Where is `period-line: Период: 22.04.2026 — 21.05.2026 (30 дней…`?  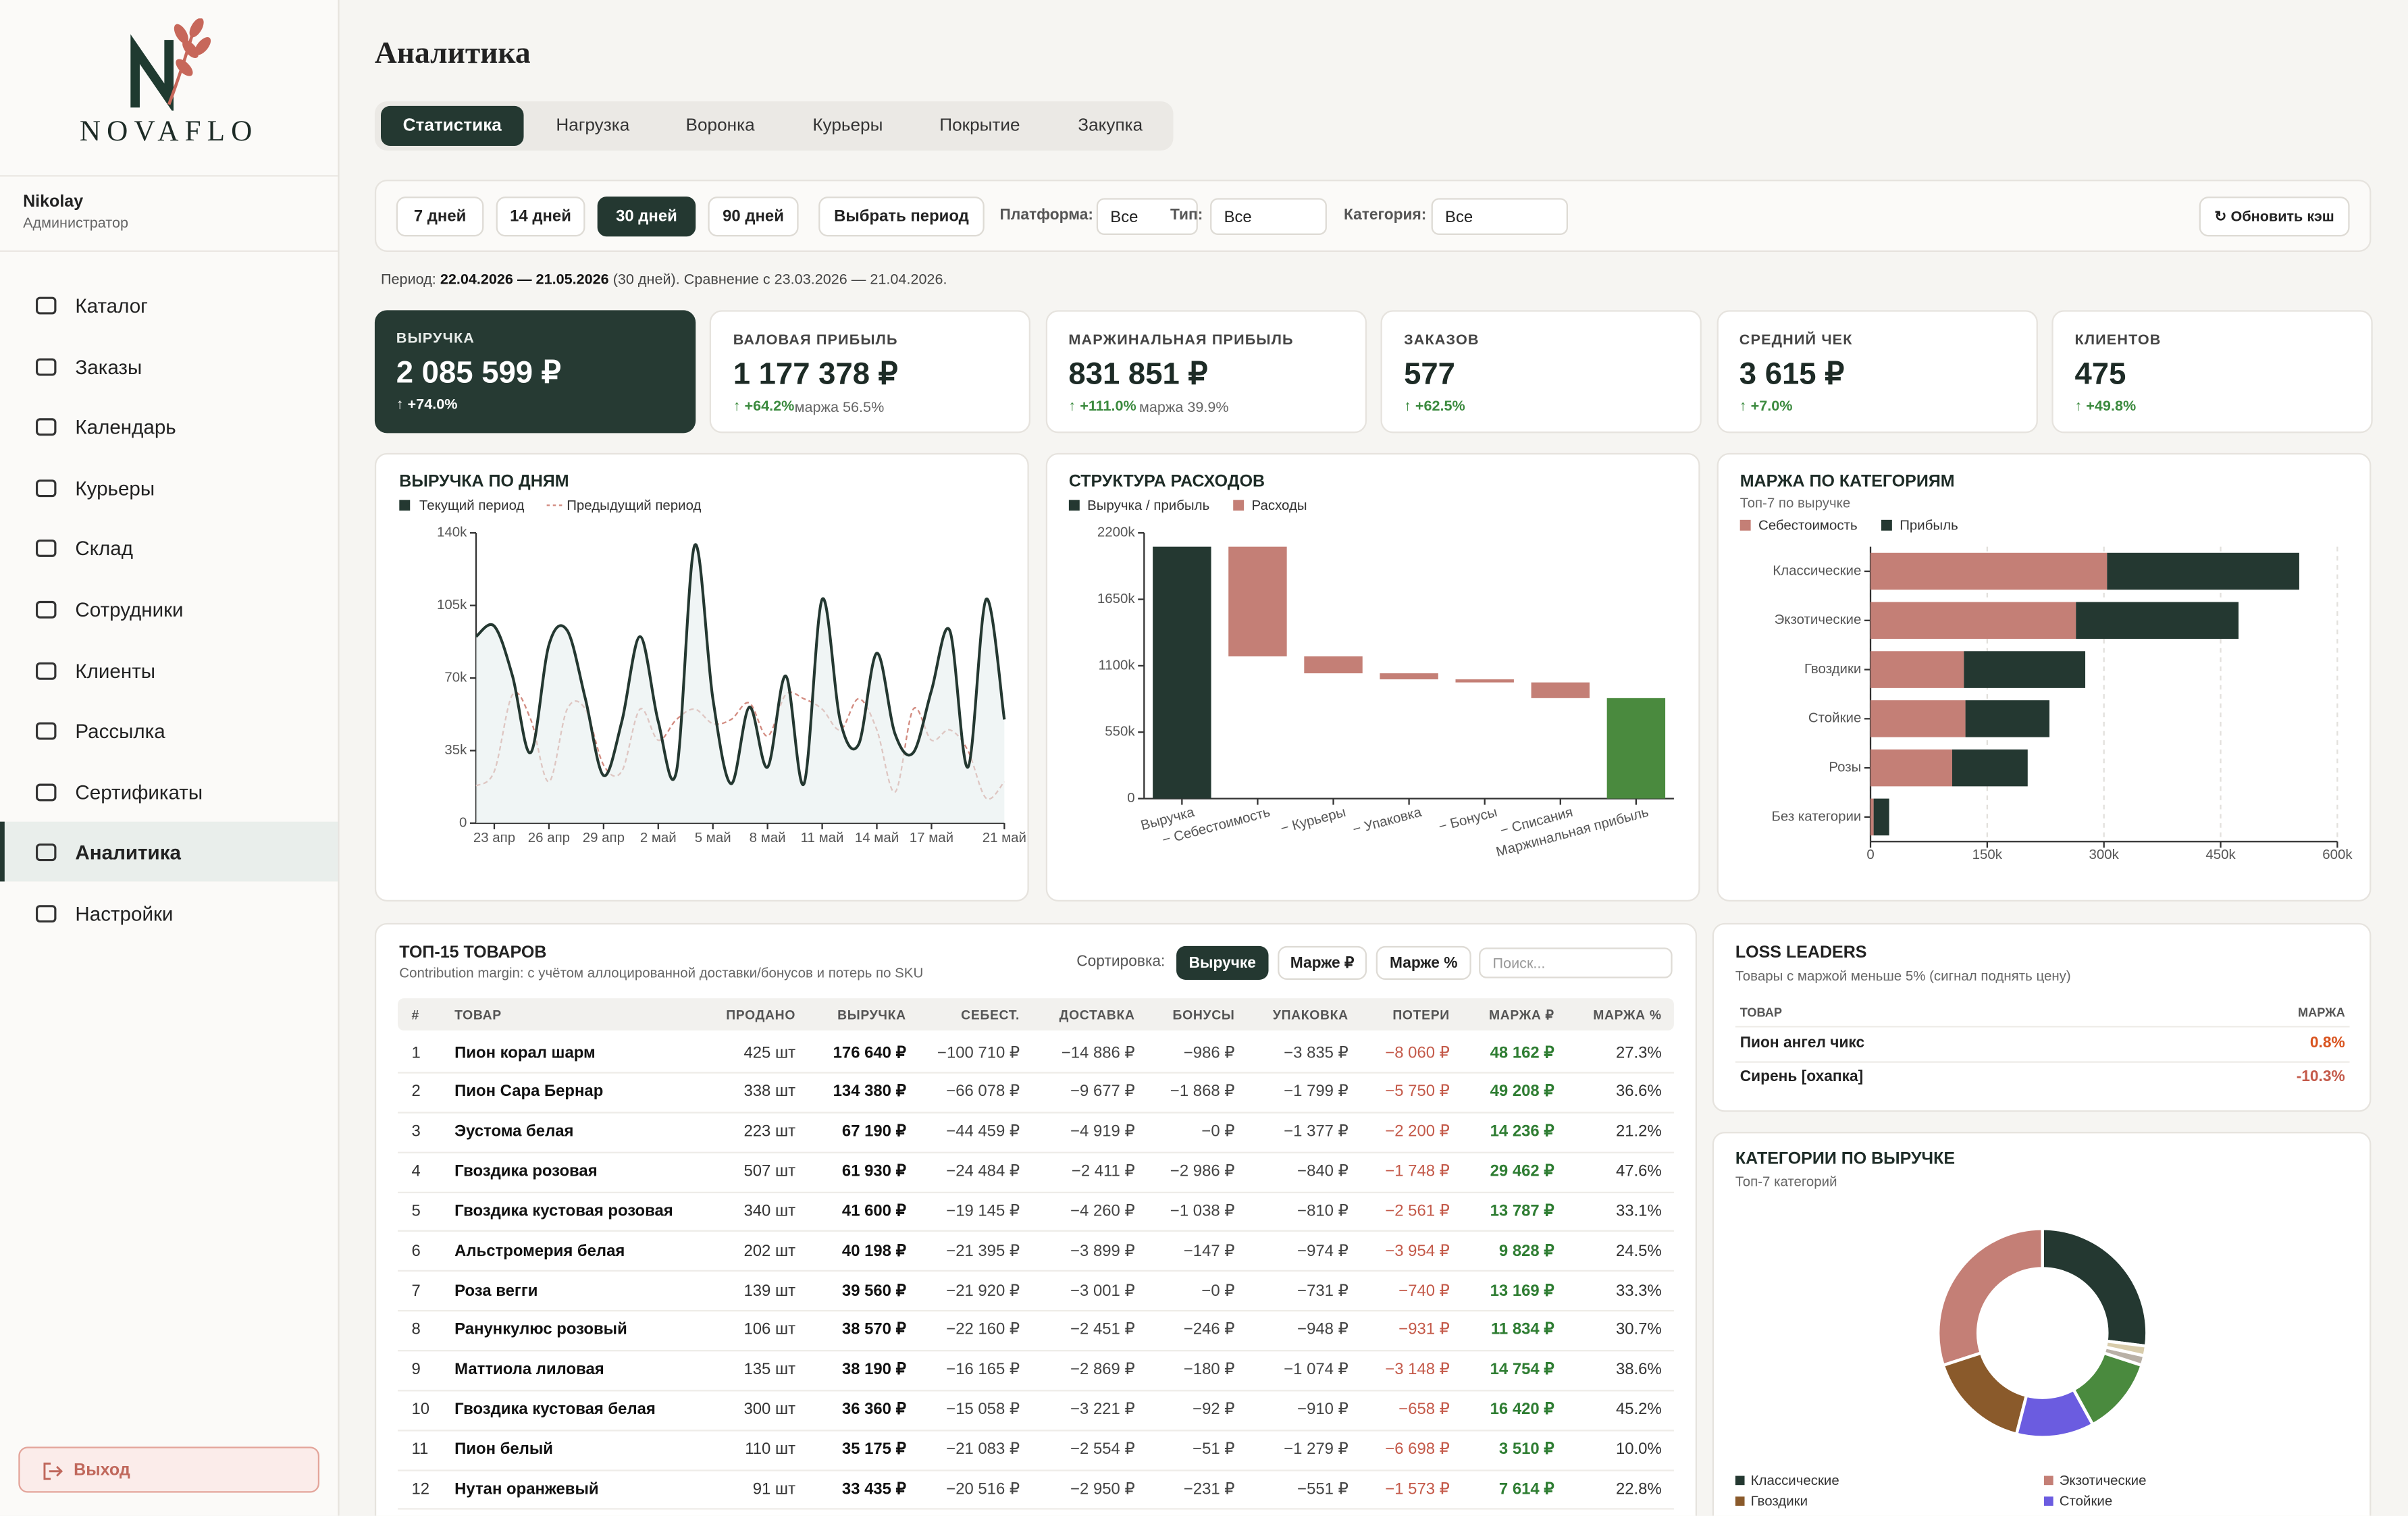 period-line: Период: 22.04.2026 — 21.05.2026 (30 дней… is located at coordinates (664, 281).